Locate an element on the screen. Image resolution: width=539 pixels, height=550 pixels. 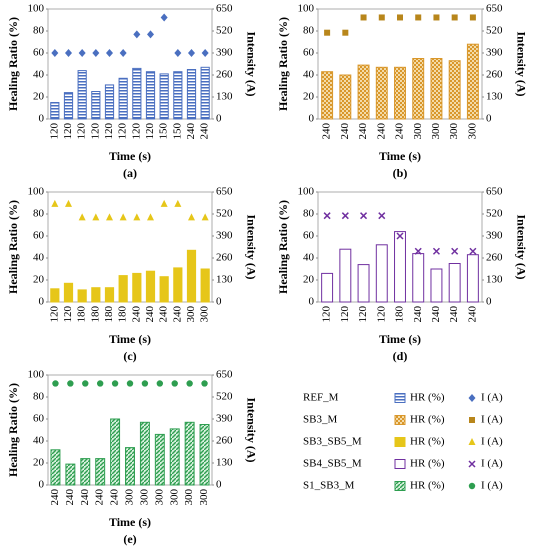
y-tick-label: 80 is located at coordinates (309, 214).